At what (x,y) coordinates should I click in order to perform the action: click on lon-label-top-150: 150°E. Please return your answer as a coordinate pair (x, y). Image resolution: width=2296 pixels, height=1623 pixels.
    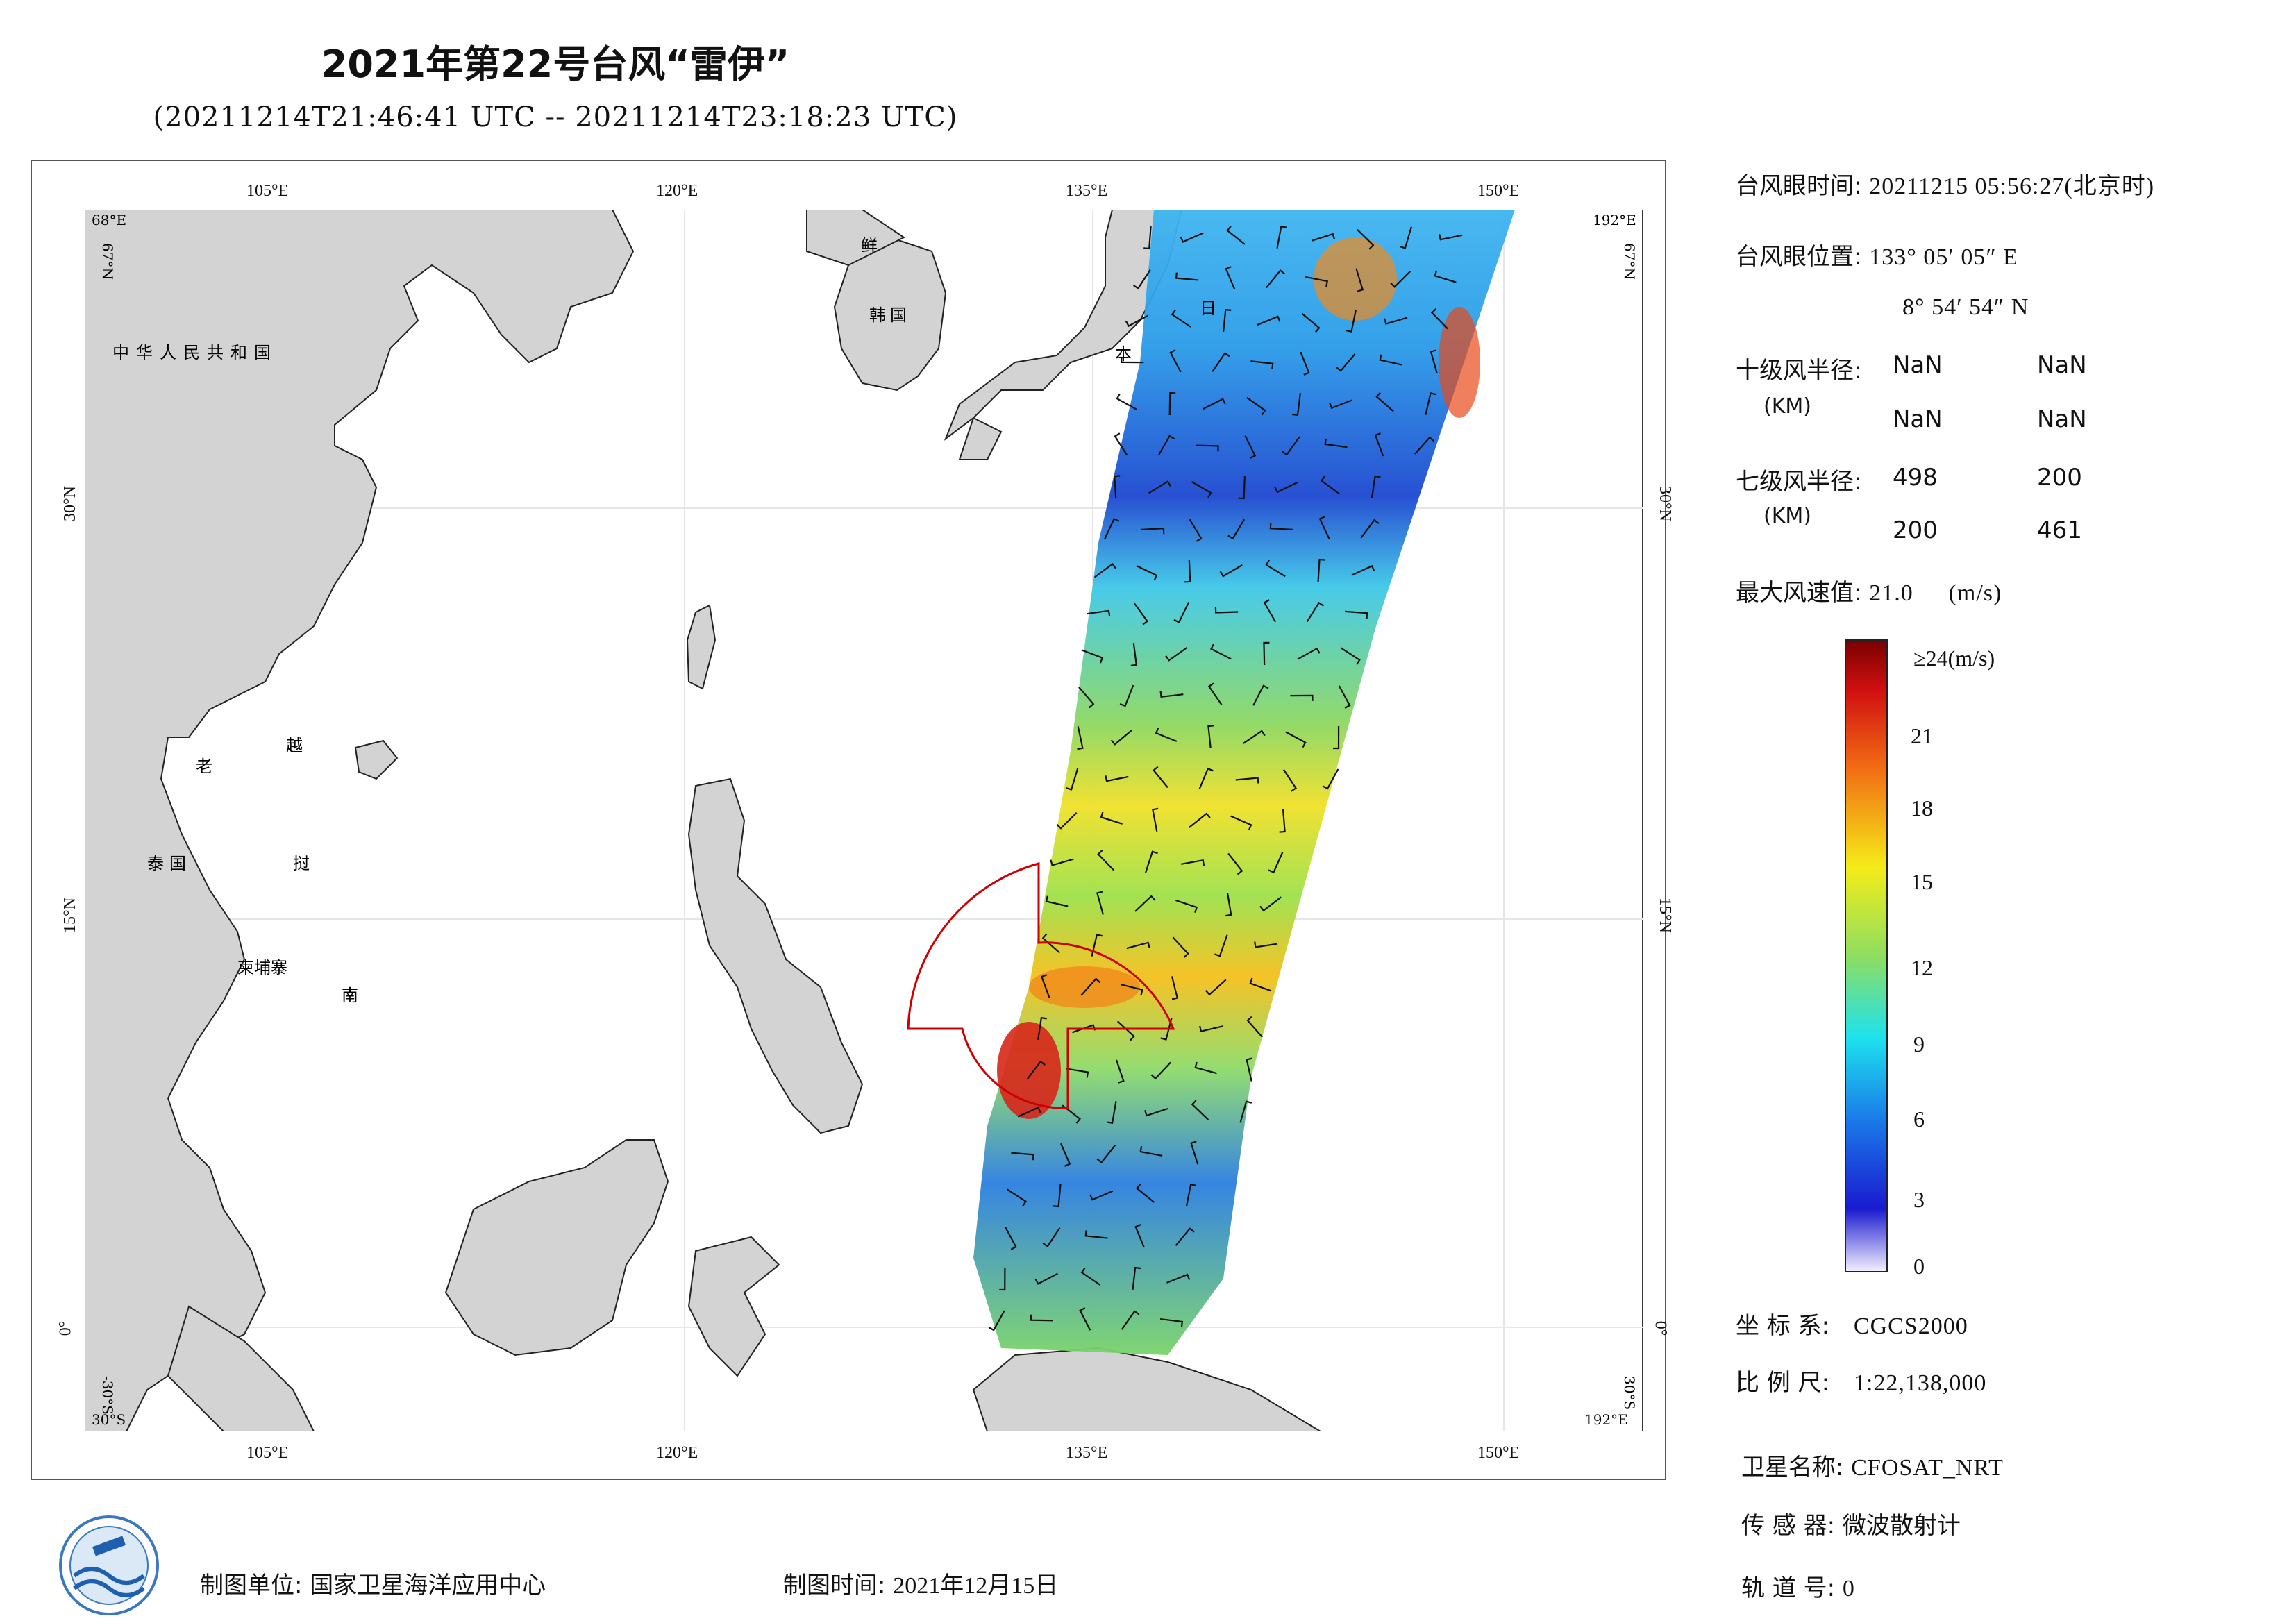
    Looking at the image, I should click on (1498, 191).